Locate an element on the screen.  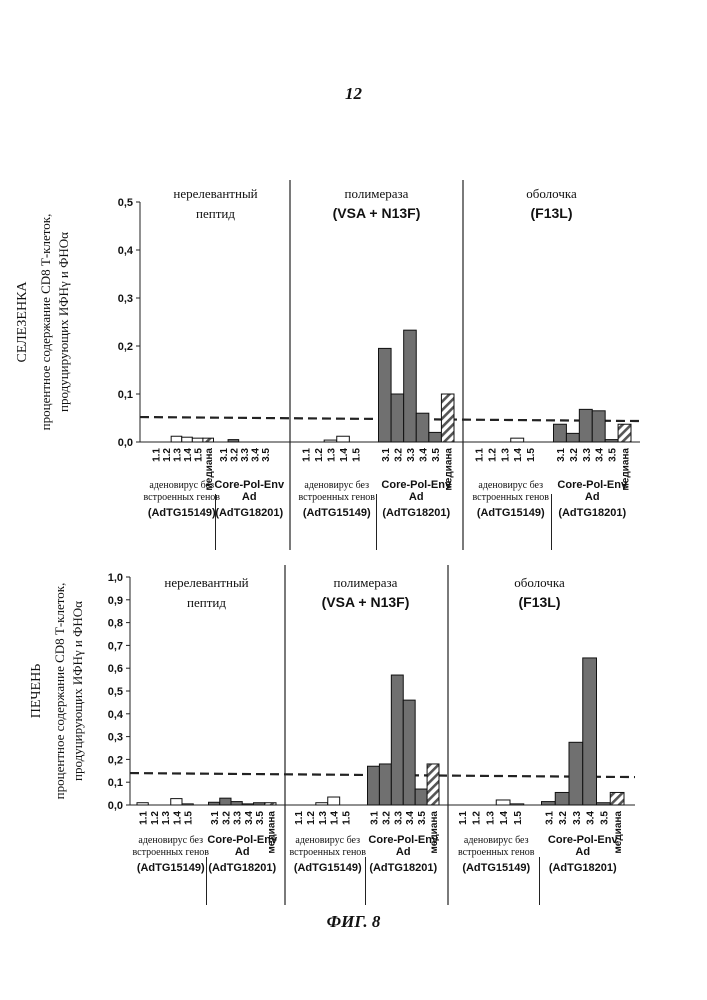
y-tick-label: 0,8 is located at coordinates (115, 624).